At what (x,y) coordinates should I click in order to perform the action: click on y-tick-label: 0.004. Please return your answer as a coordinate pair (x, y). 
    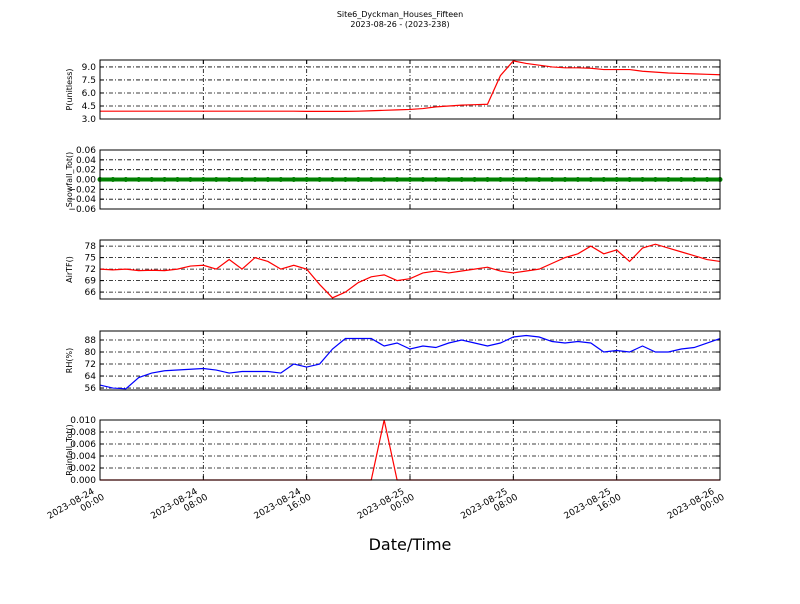
    Looking at the image, I should click on (83, 457).